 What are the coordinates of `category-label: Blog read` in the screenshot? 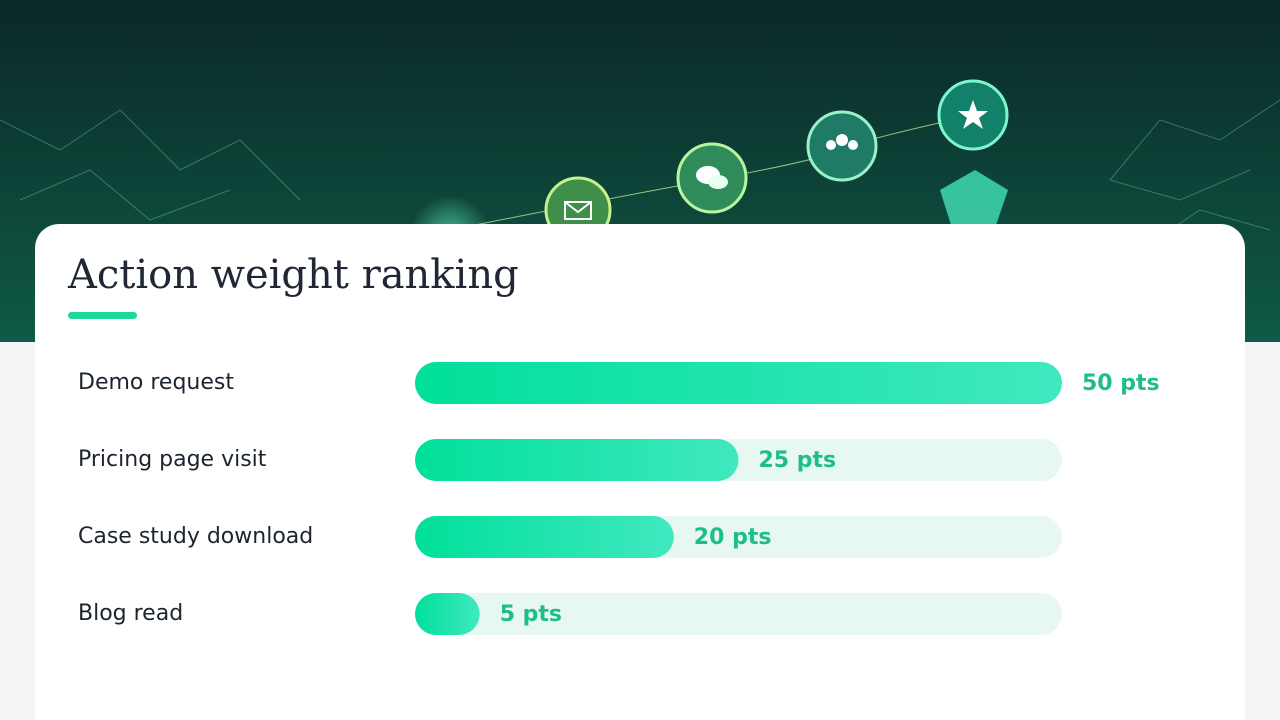 It's located at (130, 613).